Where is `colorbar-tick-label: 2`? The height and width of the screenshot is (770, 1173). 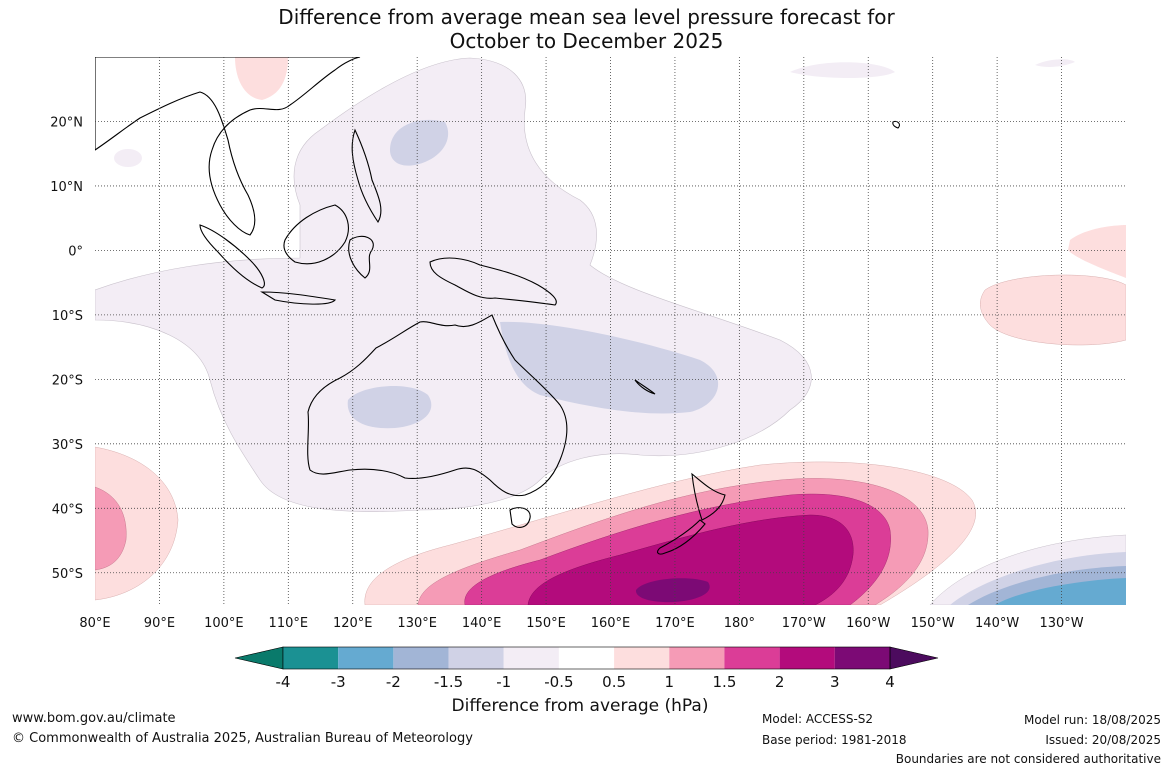
colorbar-tick-label: 2 is located at coordinates (780, 681).